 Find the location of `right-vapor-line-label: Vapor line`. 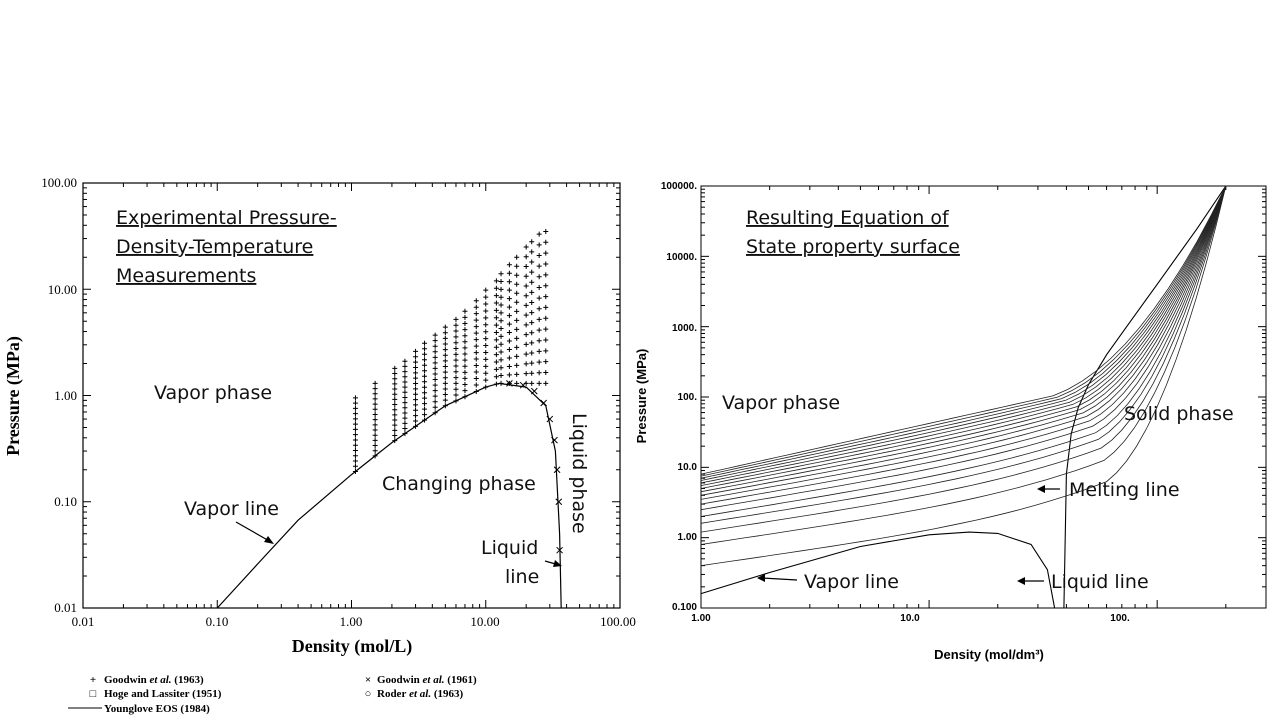

right-vapor-line-label: Vapor line is located at coordinates (851, 582).